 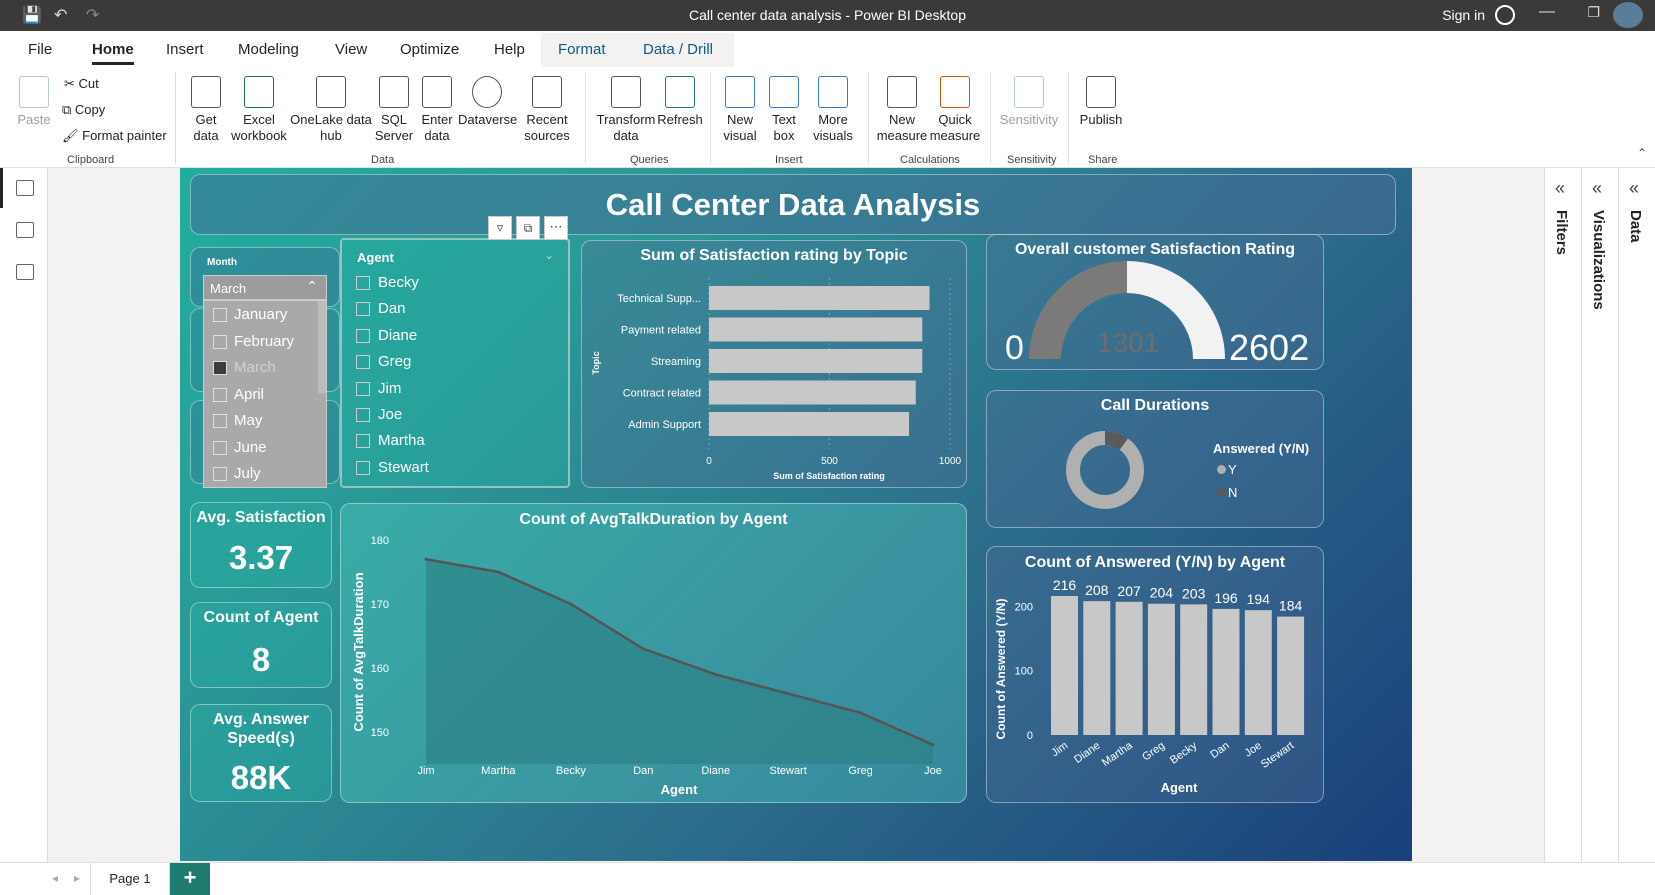 What do you see at coordinates (261, 545) in the screenshot?
I see `kpi-avg-satisfaction: Avg. Satisfaction 3.37` at bounding box center [261, 545].